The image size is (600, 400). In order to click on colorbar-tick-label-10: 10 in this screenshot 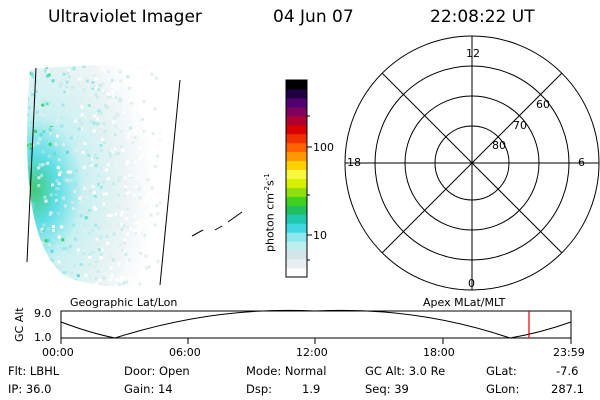, I will do `click(320, 235)`.